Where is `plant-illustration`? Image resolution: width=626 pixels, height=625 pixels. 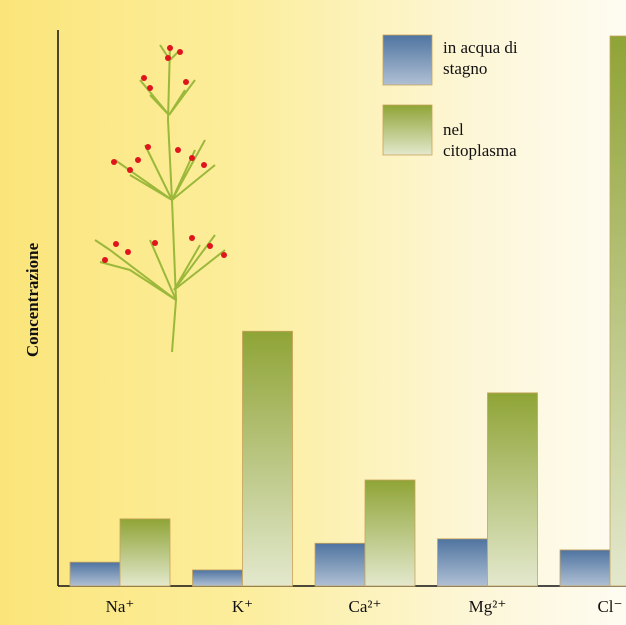 plant-illustration is located at coordinates (160, 198).